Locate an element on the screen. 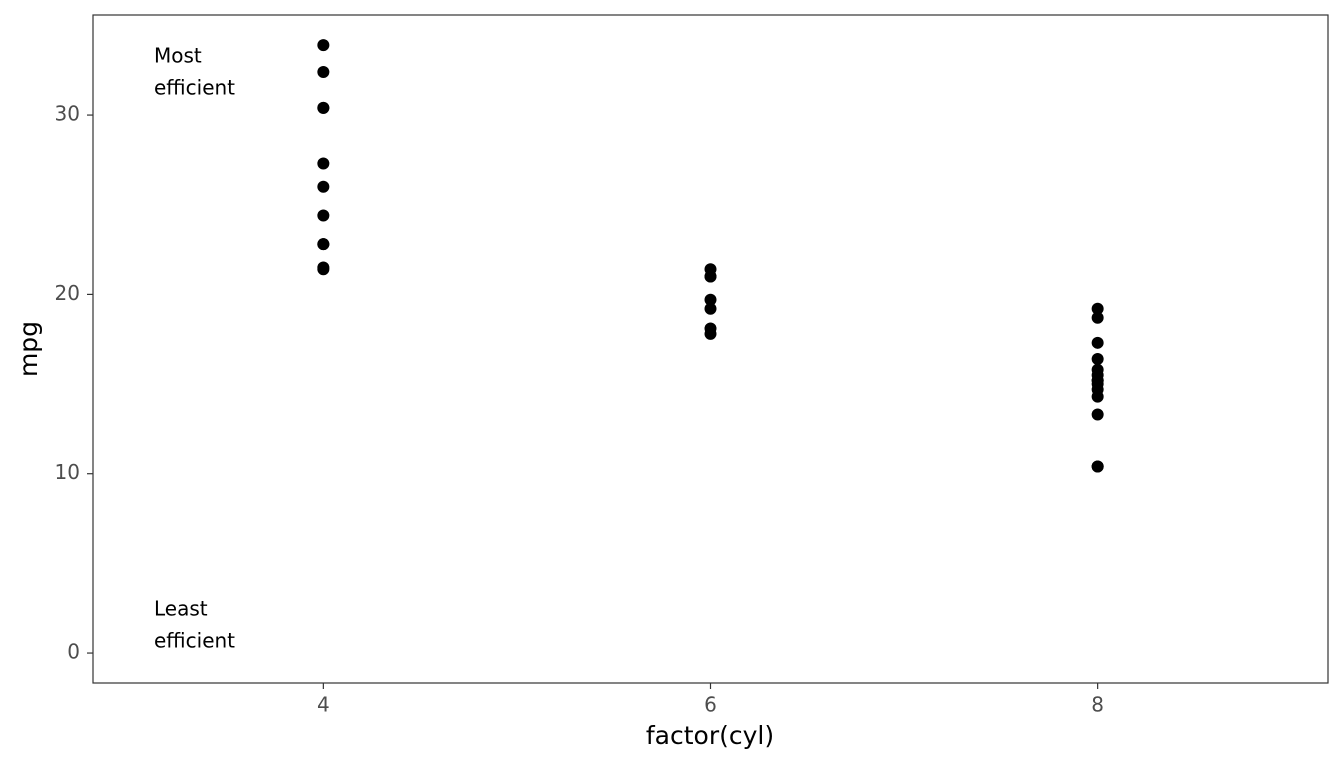 The height and width of the screenshot is (768, 1344). x-tick-label: 6 is located at coordinates (710, 705).